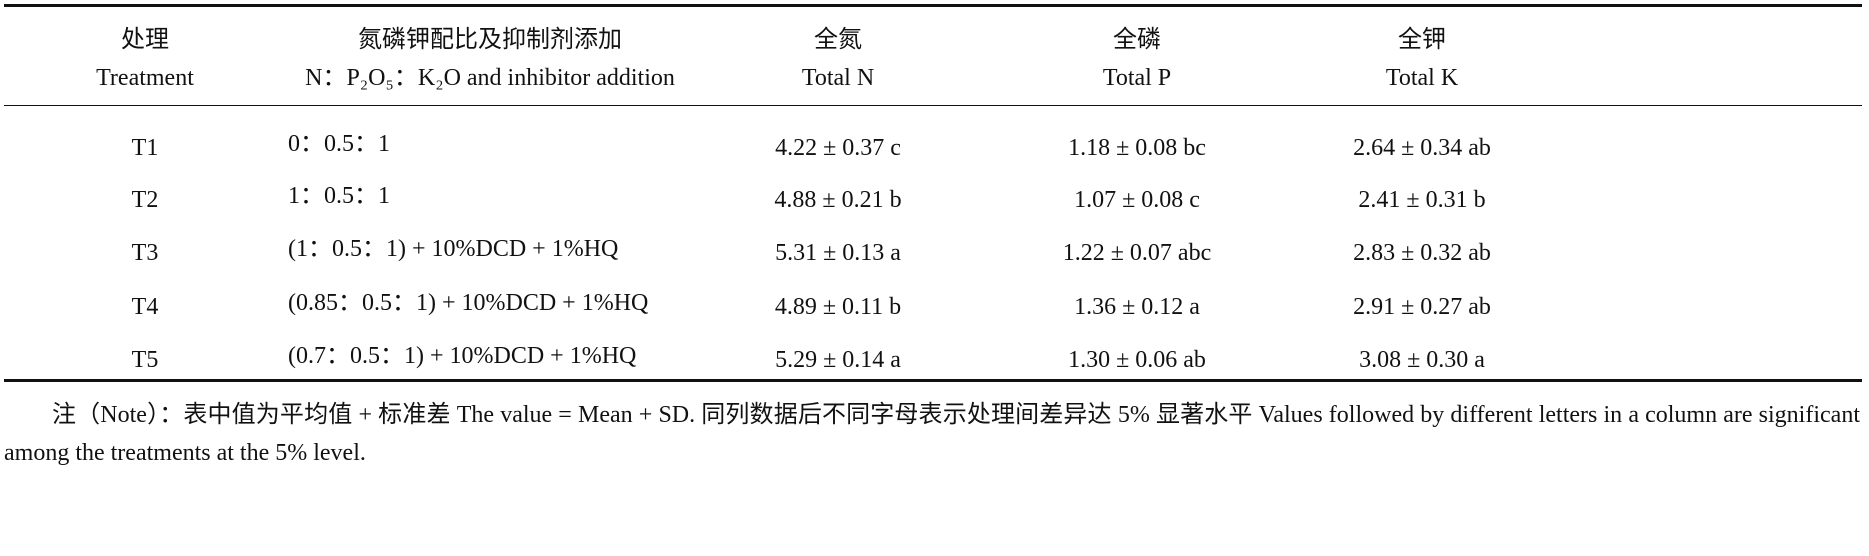 The width and height of the screenshot is (1869, 556). What do you see at coordinates (145, 360) in the screenshot?
I see `table-cell: T5` at bounding box center [145, 360].